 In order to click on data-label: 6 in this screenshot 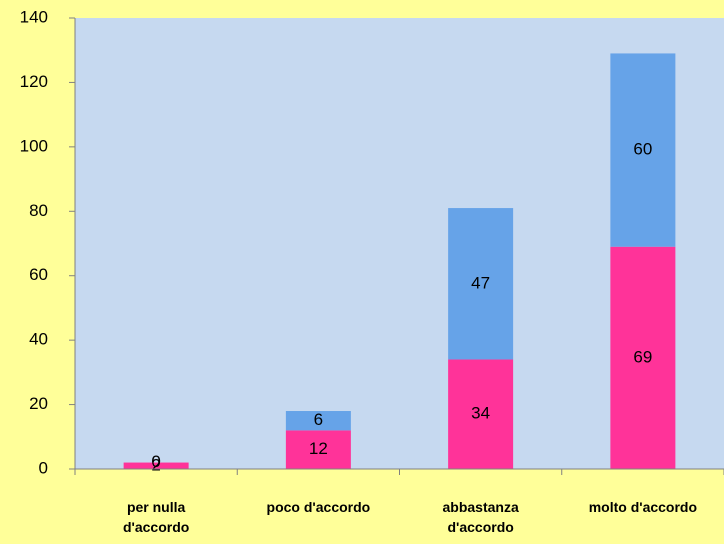, I will do `click(318, 419)`.